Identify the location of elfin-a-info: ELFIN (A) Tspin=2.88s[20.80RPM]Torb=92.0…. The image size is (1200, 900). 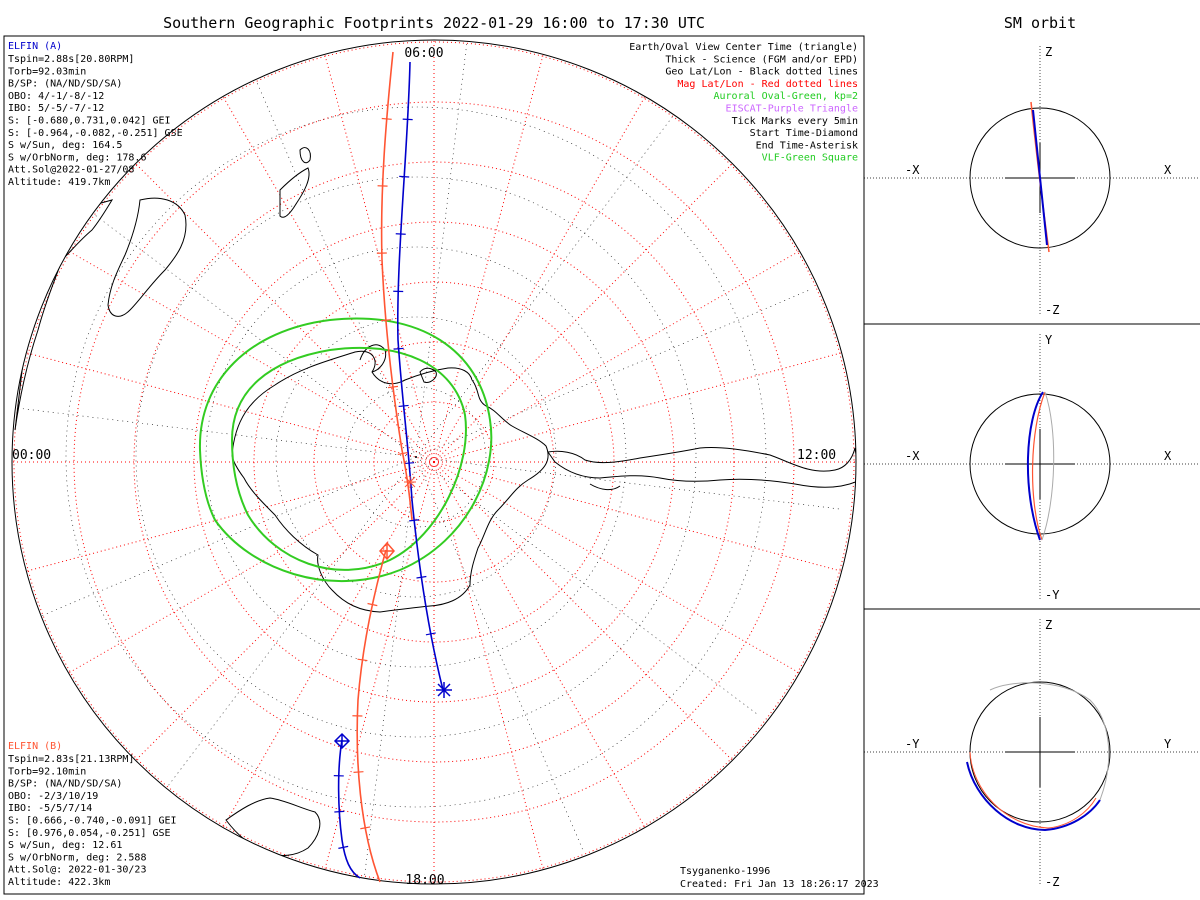
(95, 114).